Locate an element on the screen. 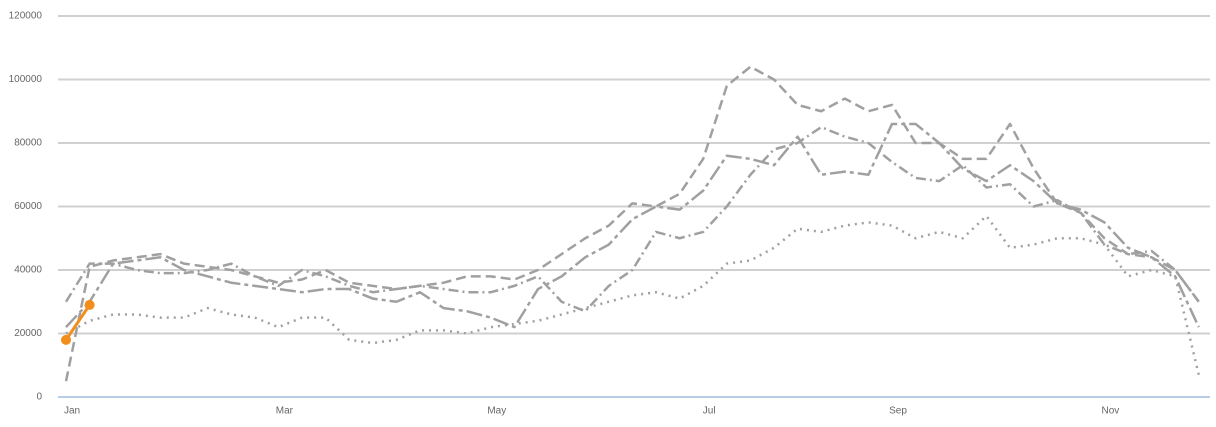  y-tick-label: 20000 is located at coordinates (28, 333).